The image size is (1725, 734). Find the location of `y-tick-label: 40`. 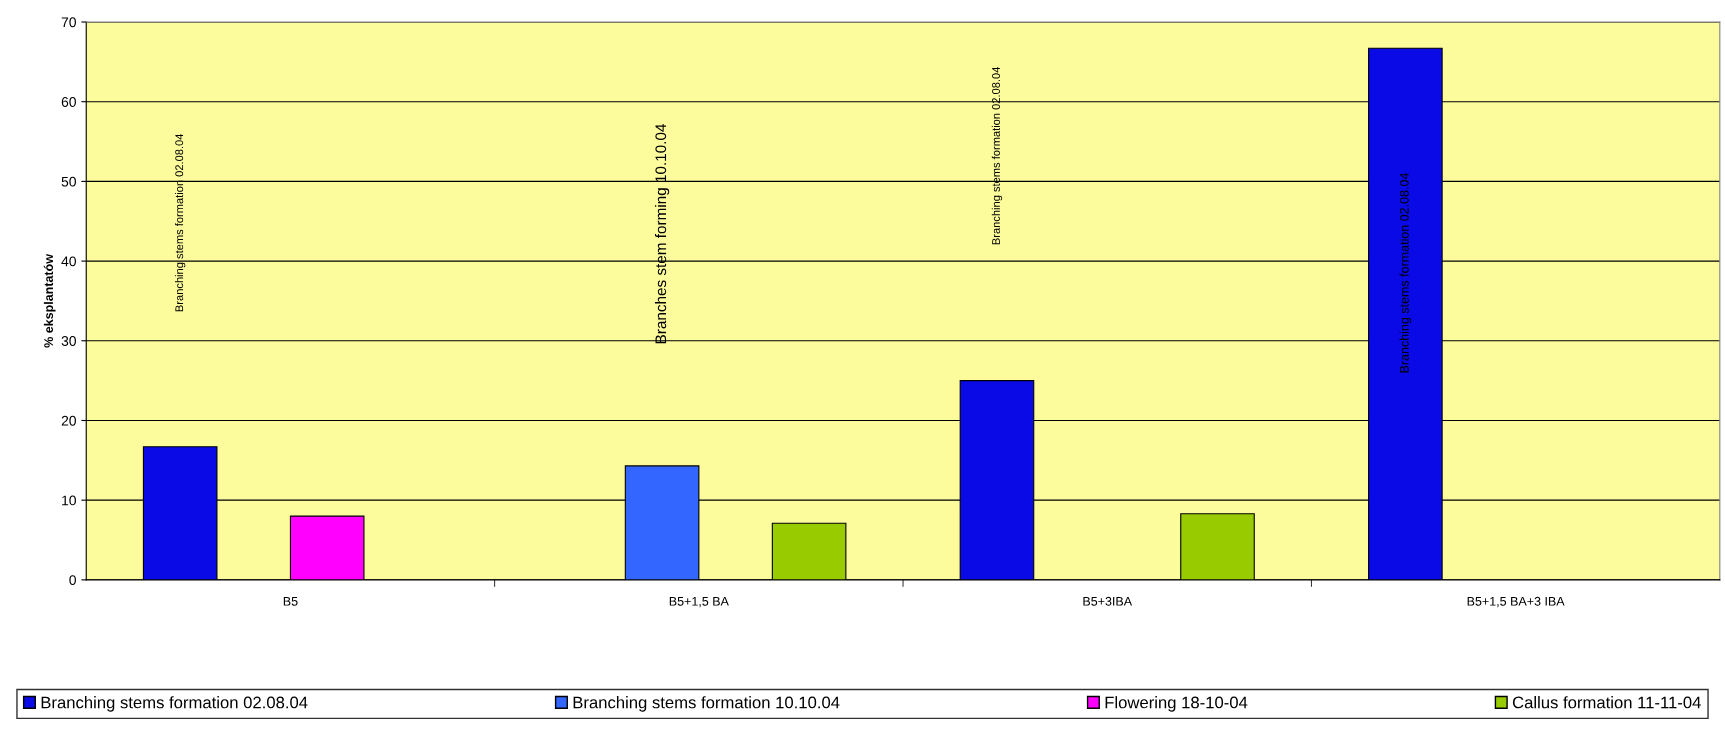

y-tick-label: 40 is located at coordinates (68, 261).